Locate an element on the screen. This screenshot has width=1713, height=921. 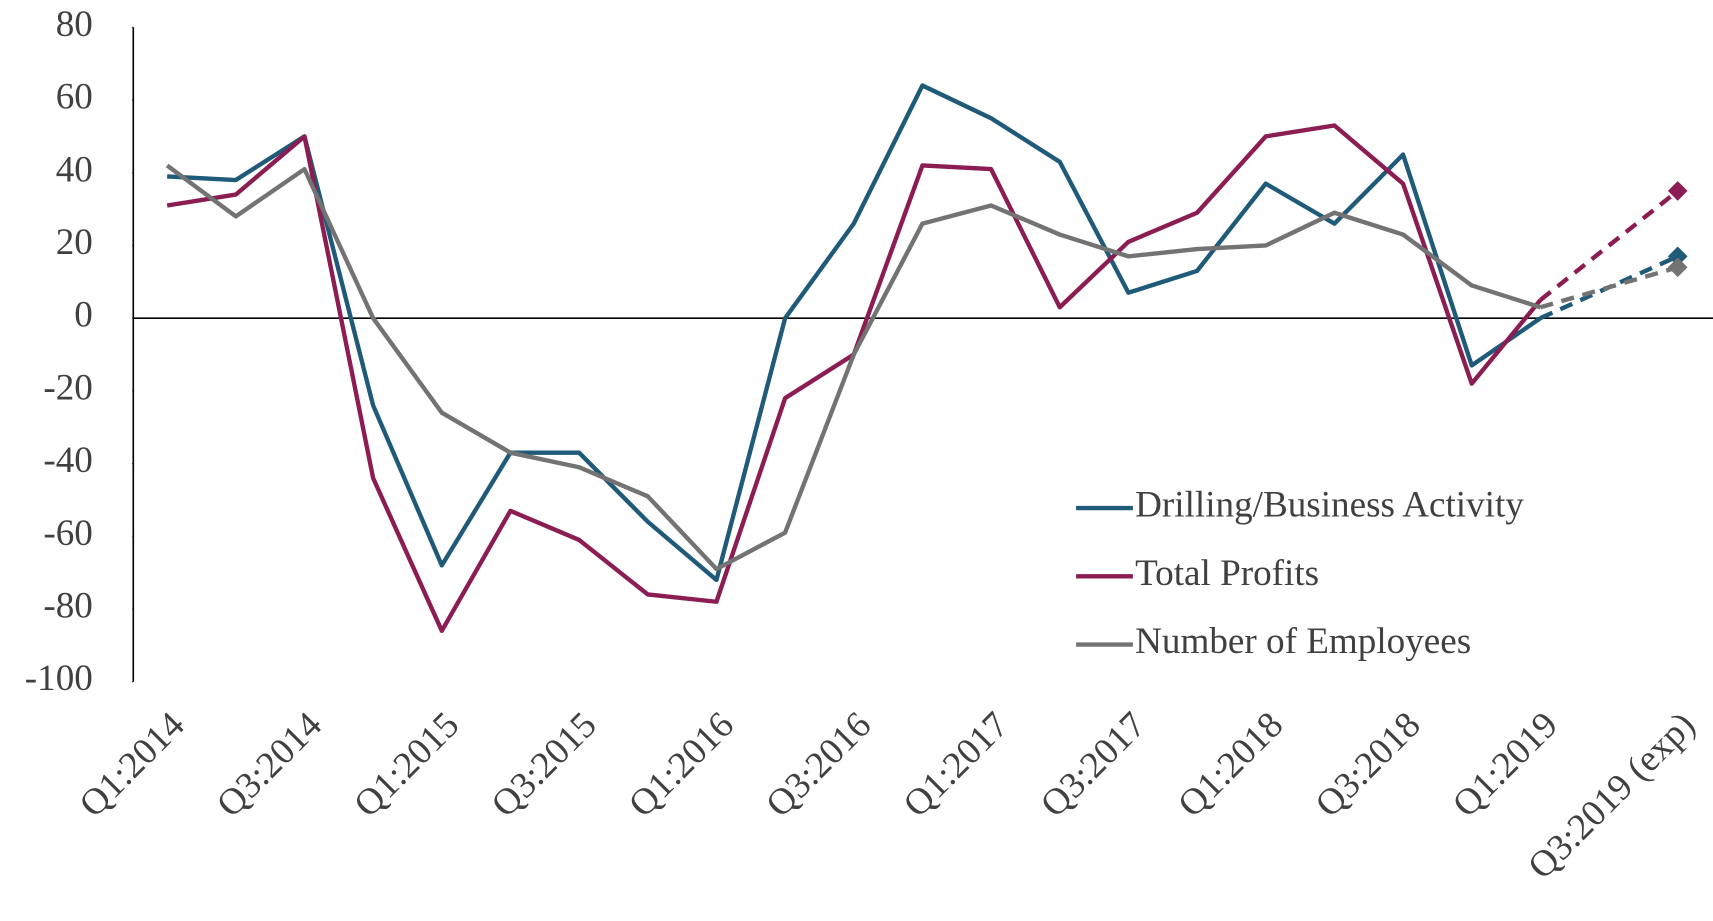
y-tick-label: 0 is located at coordinates (83, 315).